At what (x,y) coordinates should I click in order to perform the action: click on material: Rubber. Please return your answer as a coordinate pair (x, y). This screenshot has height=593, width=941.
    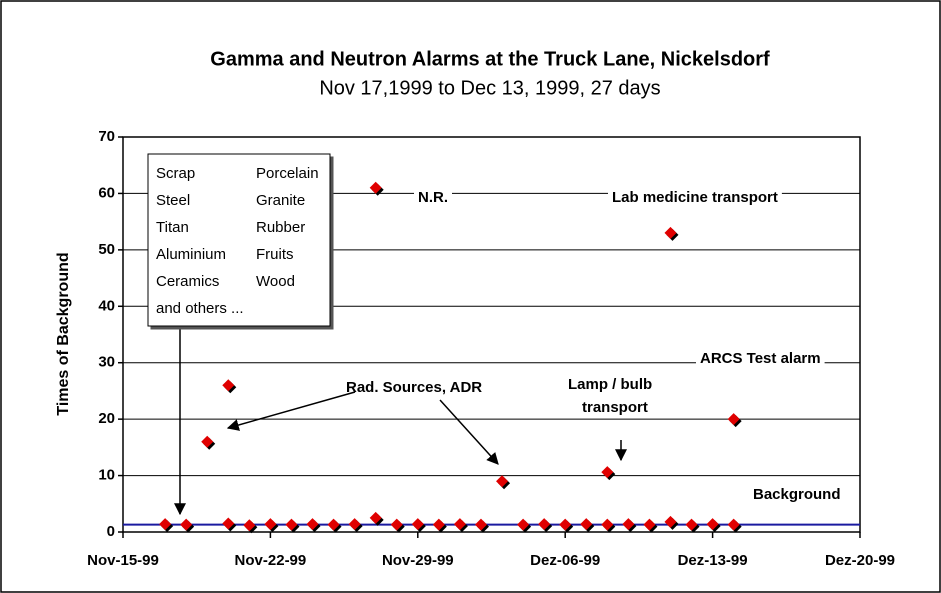
    Looking at the image, I should click on (280, 227).